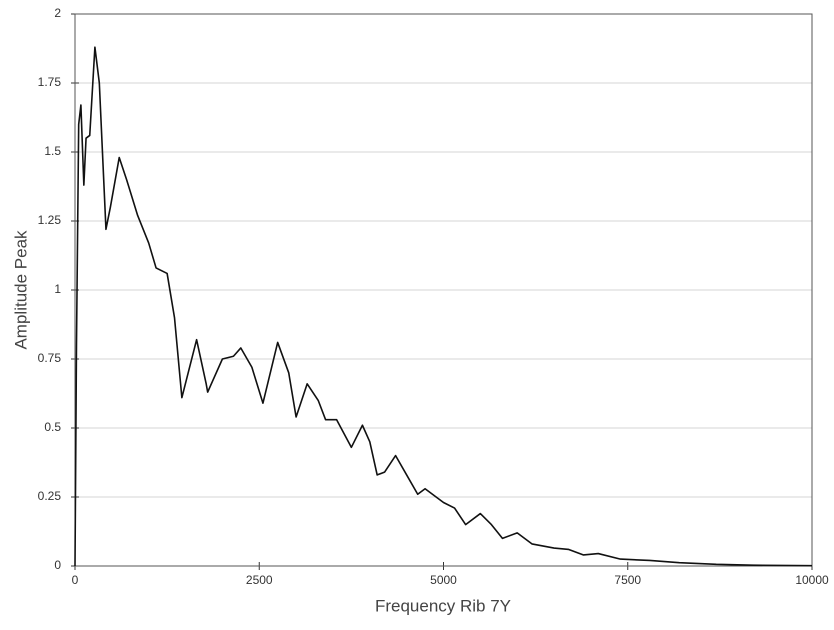 This screenshot has height=630, width=834. What do you see at coordinates (259, 580) in the screenshot?
I see `x-tick-label: 2500` at bounding box center [259, 580].